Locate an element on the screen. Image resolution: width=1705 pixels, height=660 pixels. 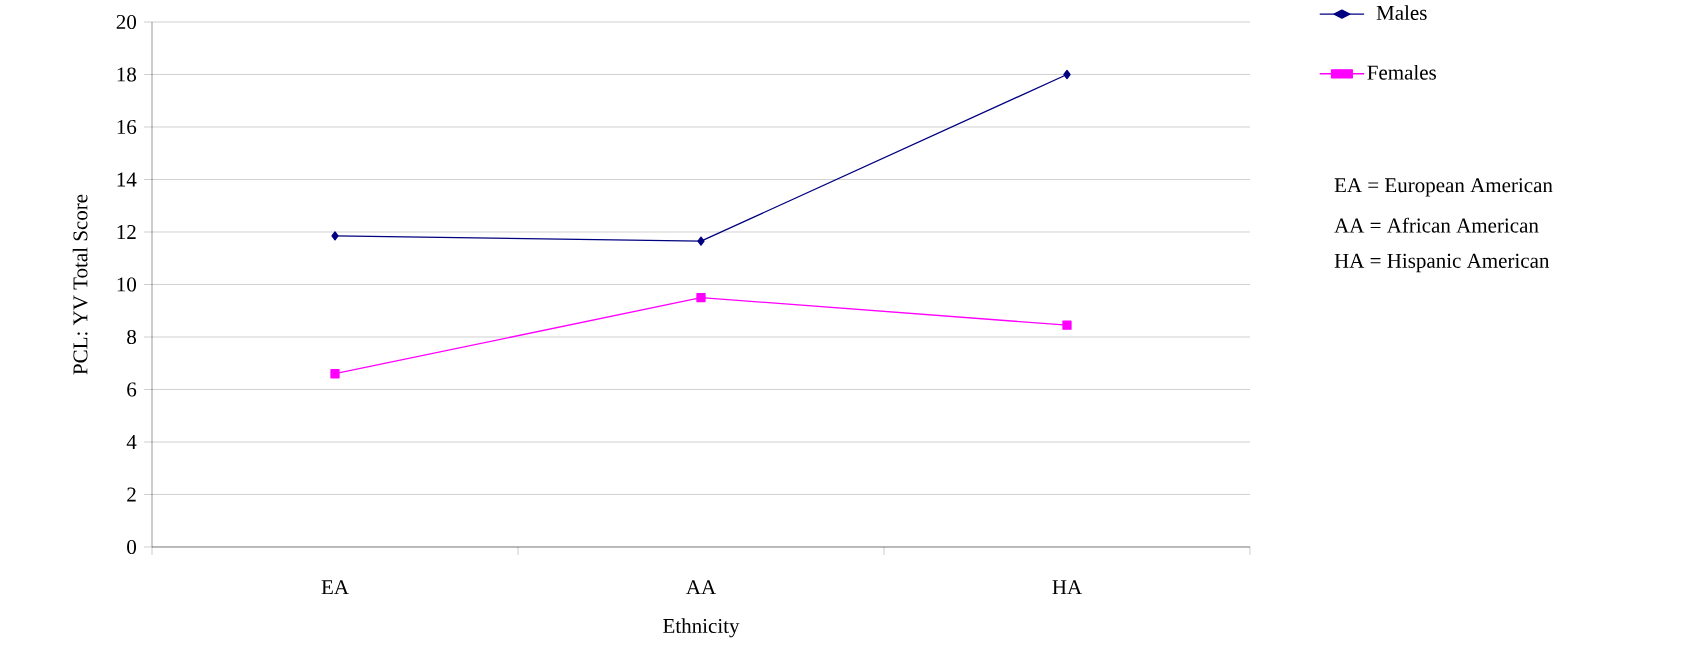
legend-label: Females is located at coordinates (1401, 72).